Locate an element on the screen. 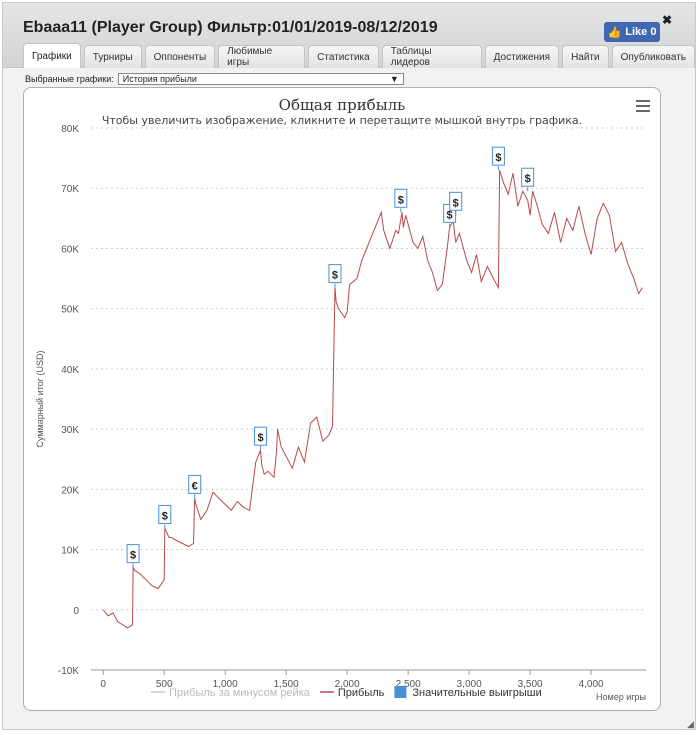 The image size is (700, 735). y-tick-label: 40K is located at coordinates (70, 370).